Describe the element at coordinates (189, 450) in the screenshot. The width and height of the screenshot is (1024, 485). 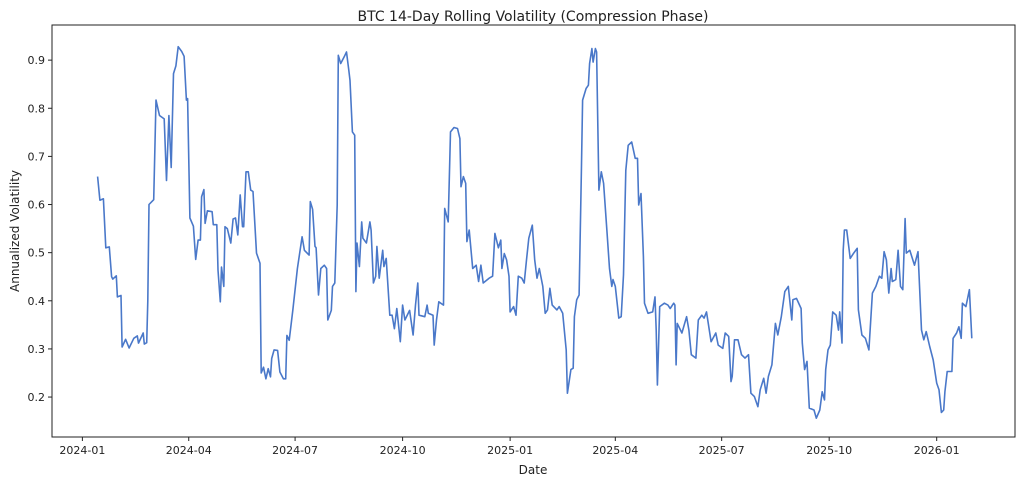
I see `x-tick-label: 2024-04` at that location.